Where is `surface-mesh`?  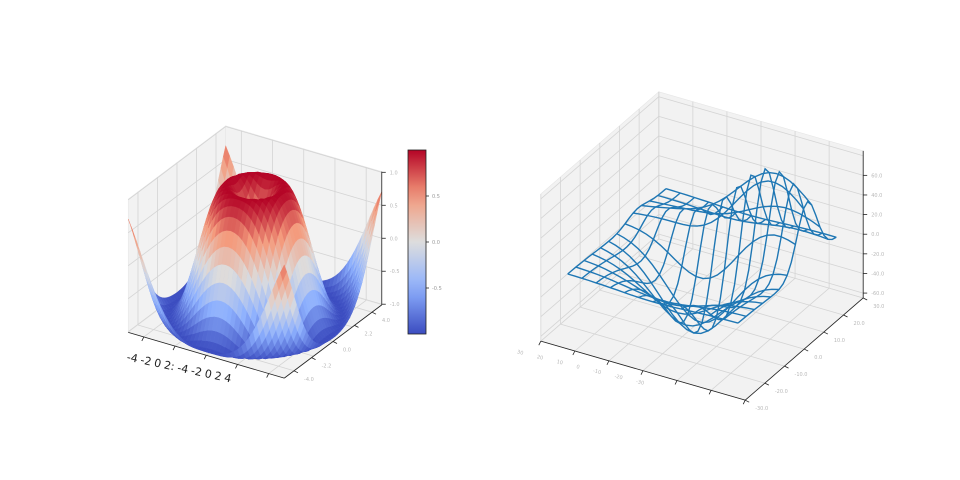 surface-mesh is located at coordinates (255, 252).